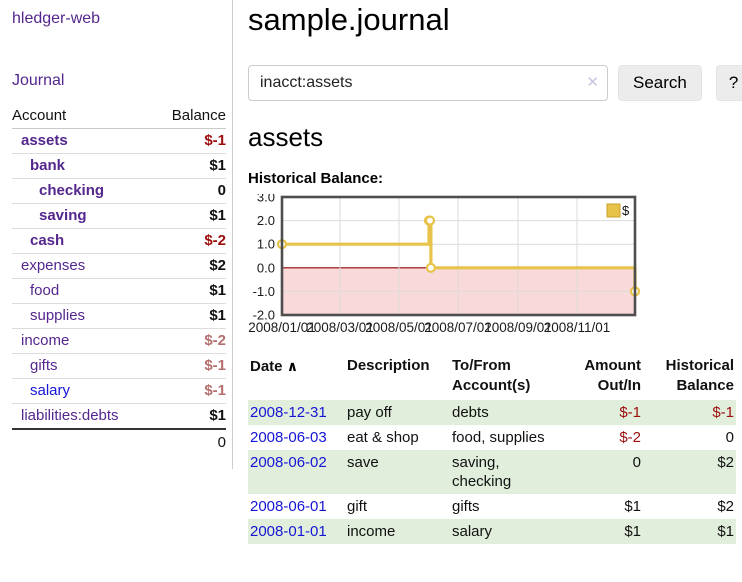  What do you see at coordinates (492, 506) in the screenshot?
I see `register-row: 2008-06-01 gift gifts $1 $2` at bounding box center [492, 506].